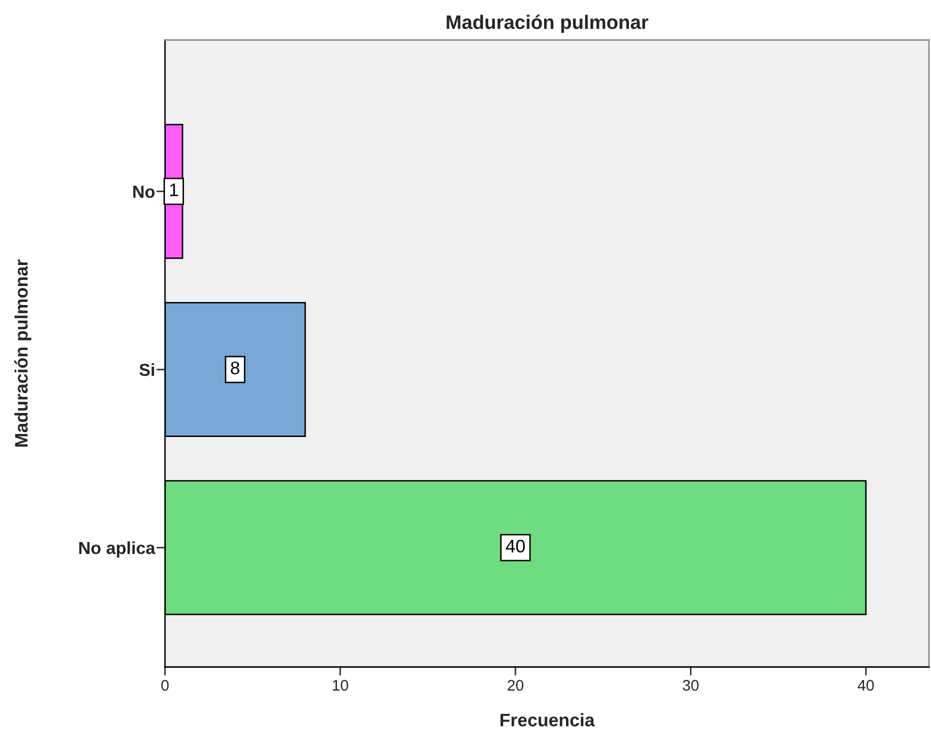  I want to click on x-tick-label: 10, so click(340, 685).